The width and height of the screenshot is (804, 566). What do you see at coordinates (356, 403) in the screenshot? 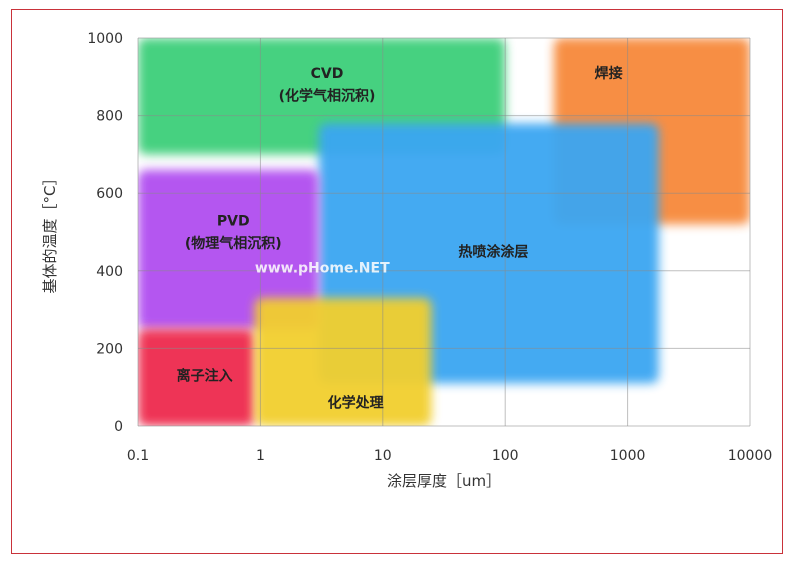
I see `region-label-5: 化学处理` at bounding box center [356, 403].